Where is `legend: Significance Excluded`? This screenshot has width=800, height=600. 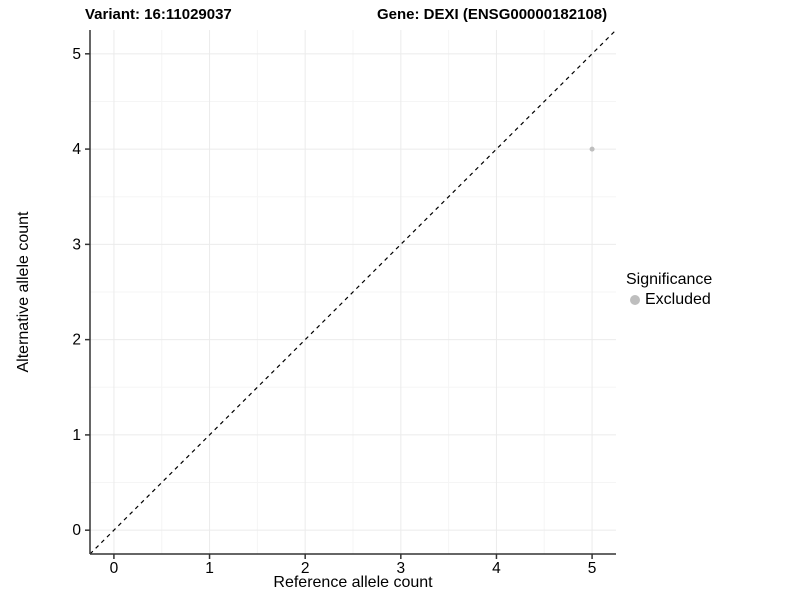
legend: Significance Excluded is located at coordinates (669, 290).